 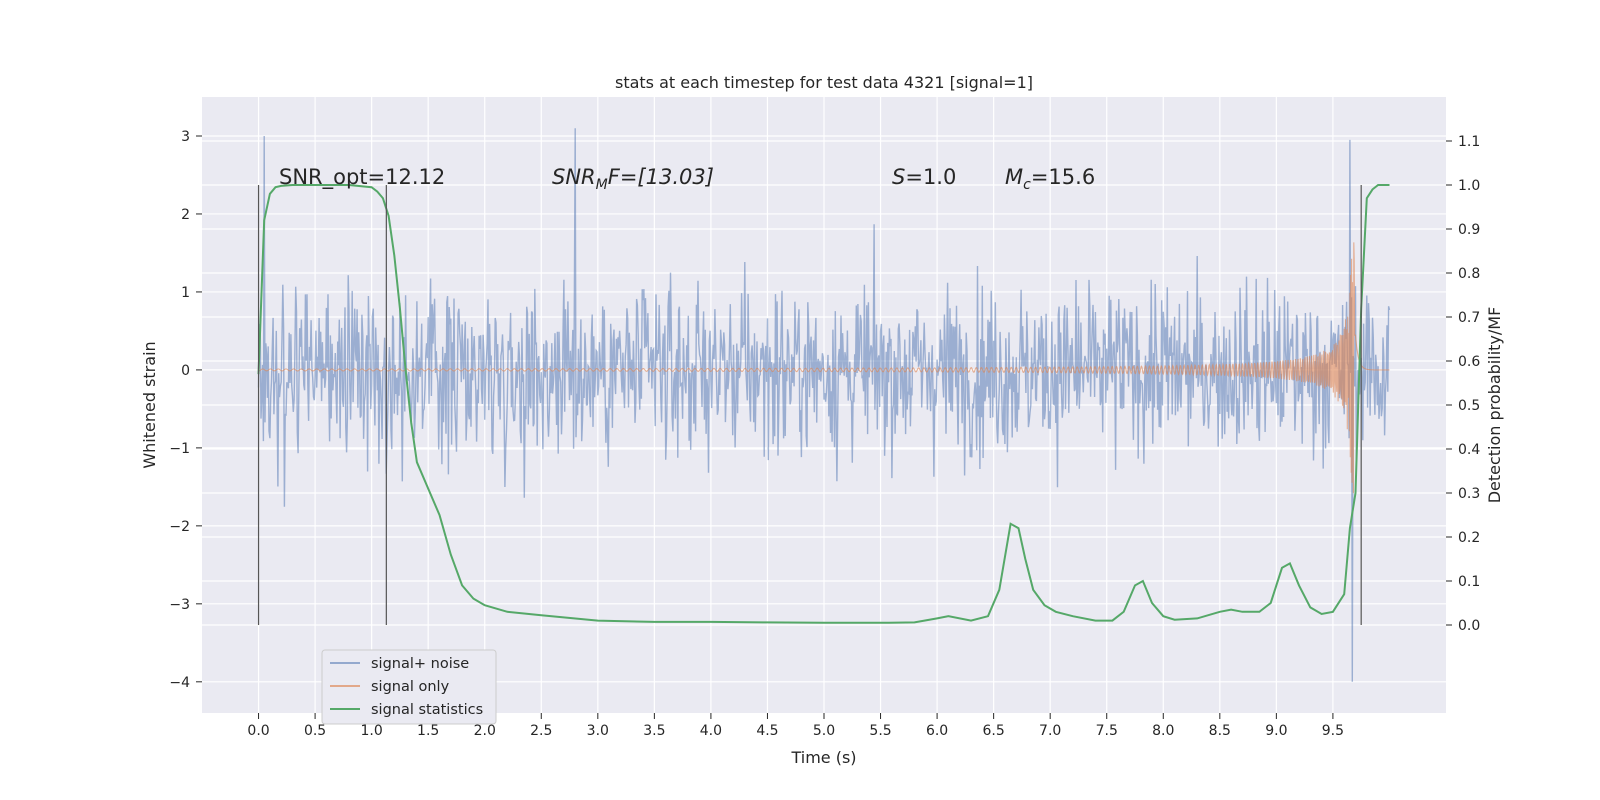 I want to click on y-left-tick-label: 2, so click(x=185, y=215).